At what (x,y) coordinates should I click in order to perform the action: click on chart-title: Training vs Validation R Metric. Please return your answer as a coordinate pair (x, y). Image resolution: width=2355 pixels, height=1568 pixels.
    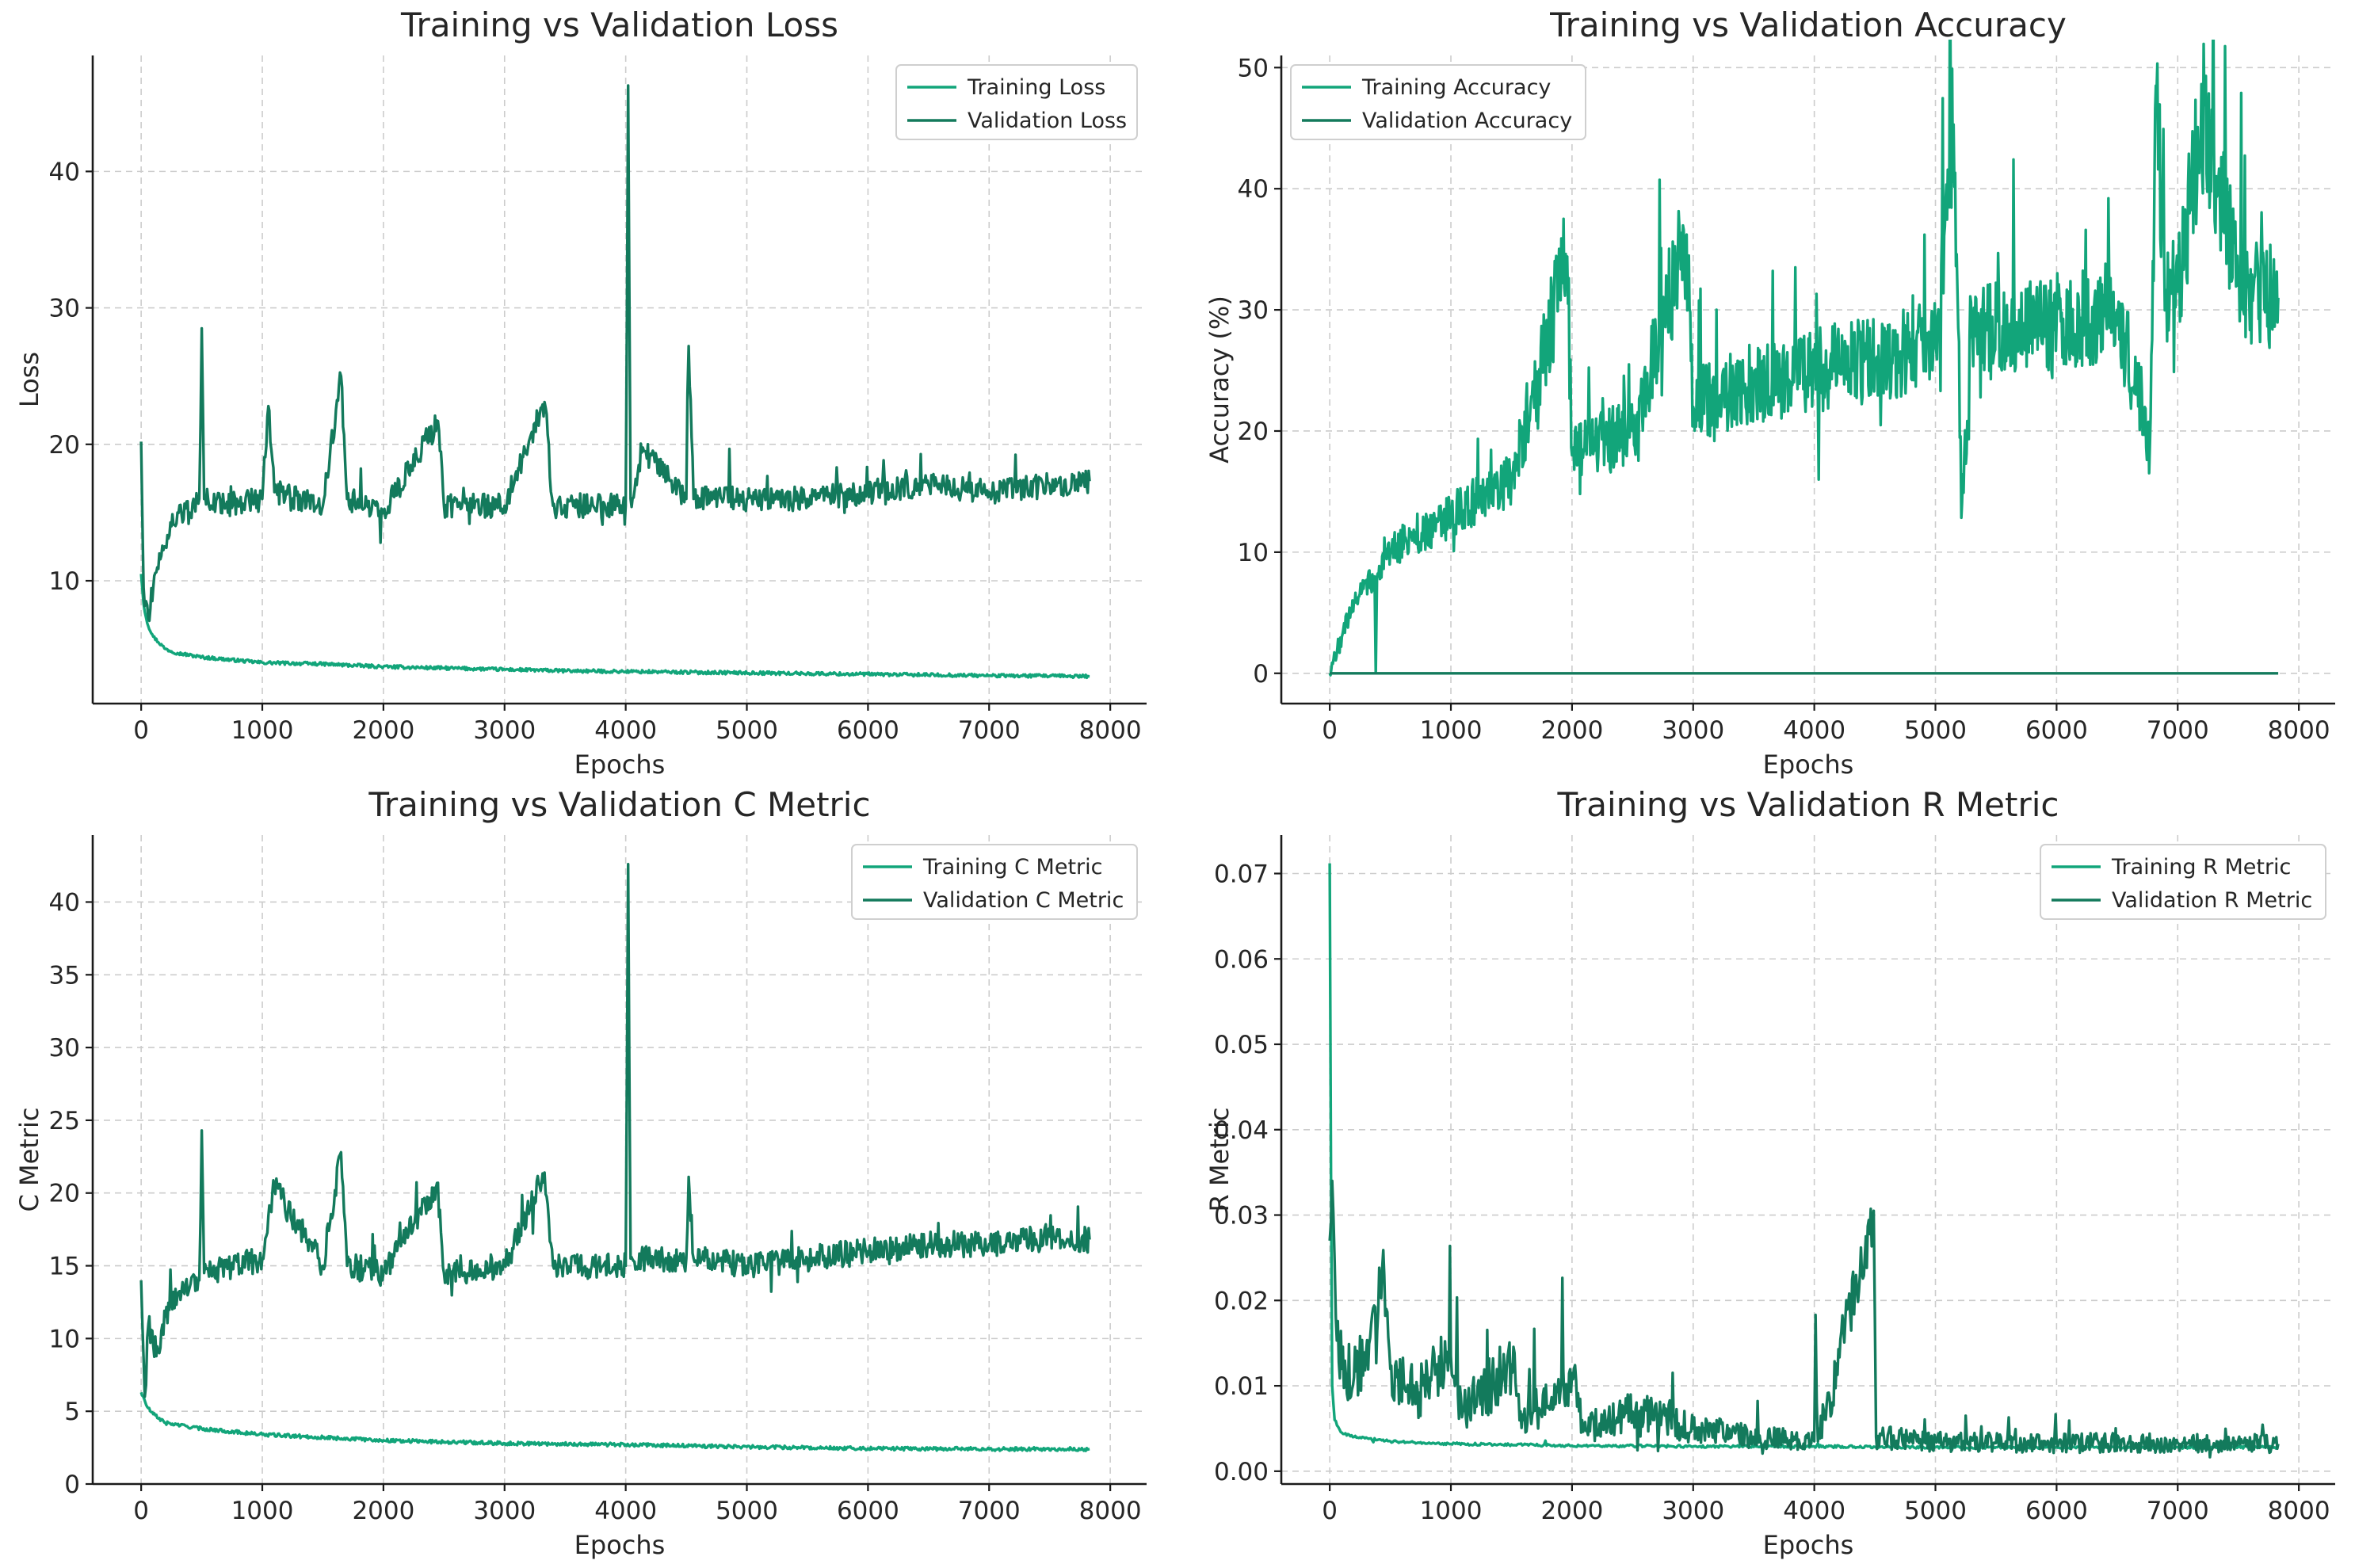
    Looking at the image, I should click on (1807, 804).